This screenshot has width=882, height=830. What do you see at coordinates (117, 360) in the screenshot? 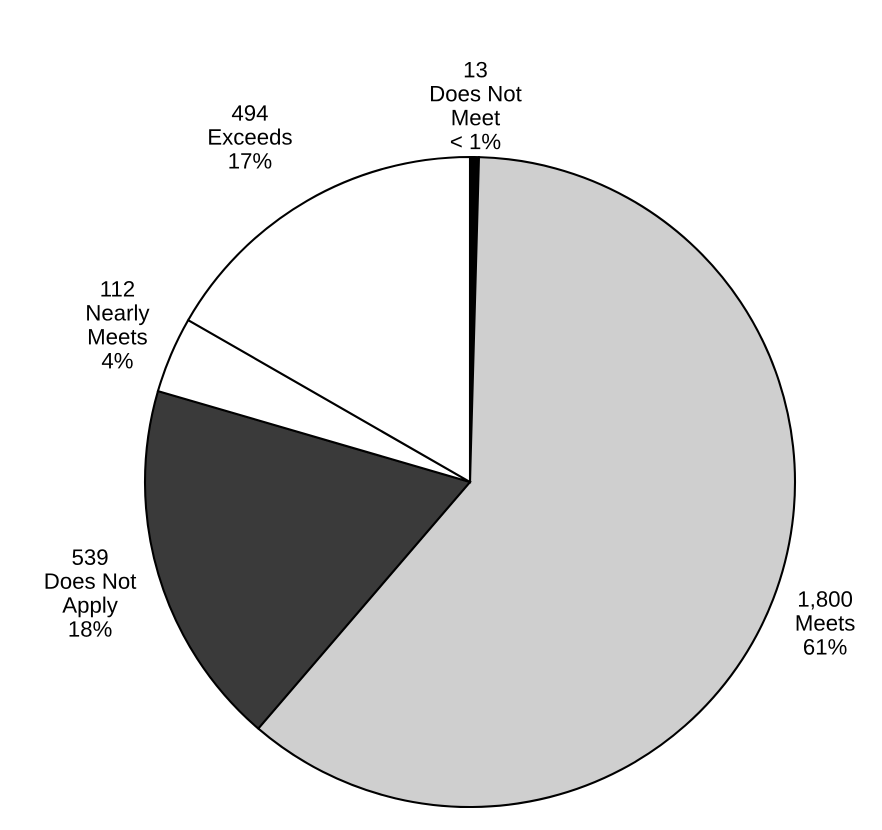
I see `text: 4%` at bounding box center [117, 360].